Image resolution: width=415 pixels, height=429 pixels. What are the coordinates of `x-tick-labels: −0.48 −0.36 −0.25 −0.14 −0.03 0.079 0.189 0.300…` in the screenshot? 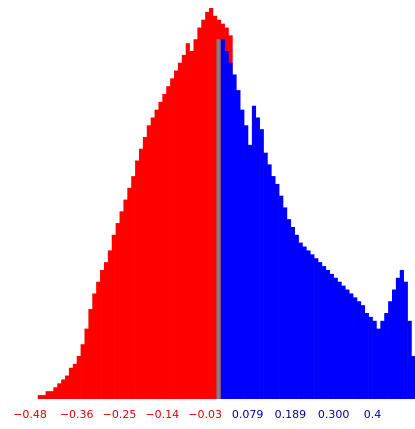 It's located at (197, 414).